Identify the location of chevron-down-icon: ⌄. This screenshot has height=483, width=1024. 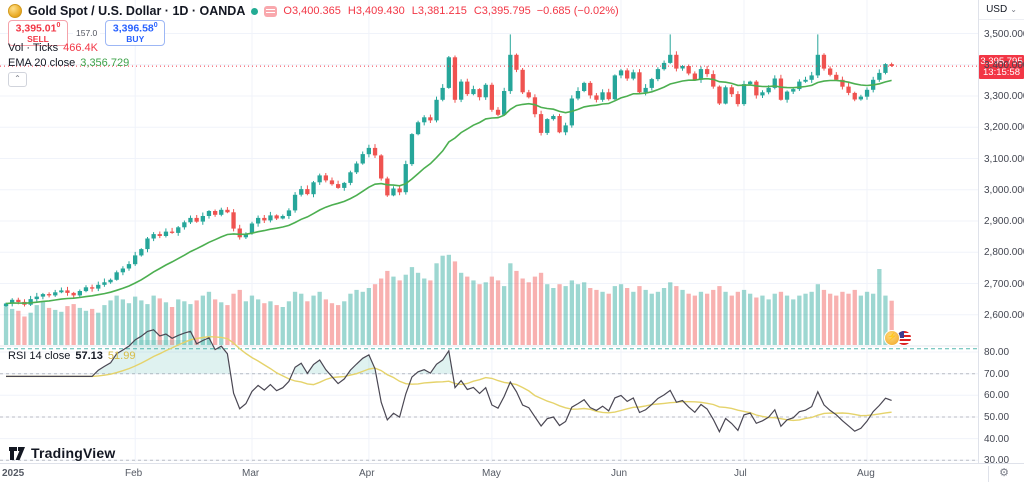
(1013, 9).